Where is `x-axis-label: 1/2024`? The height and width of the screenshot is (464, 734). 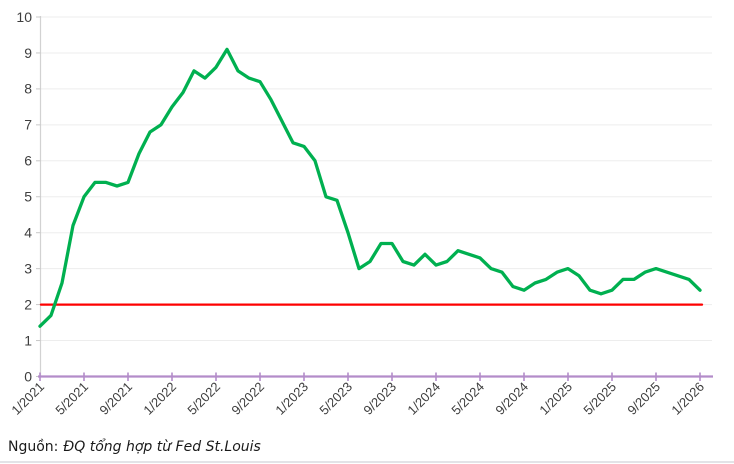 x-axis-label: 1/2024 is located at coordinates (423, 398).